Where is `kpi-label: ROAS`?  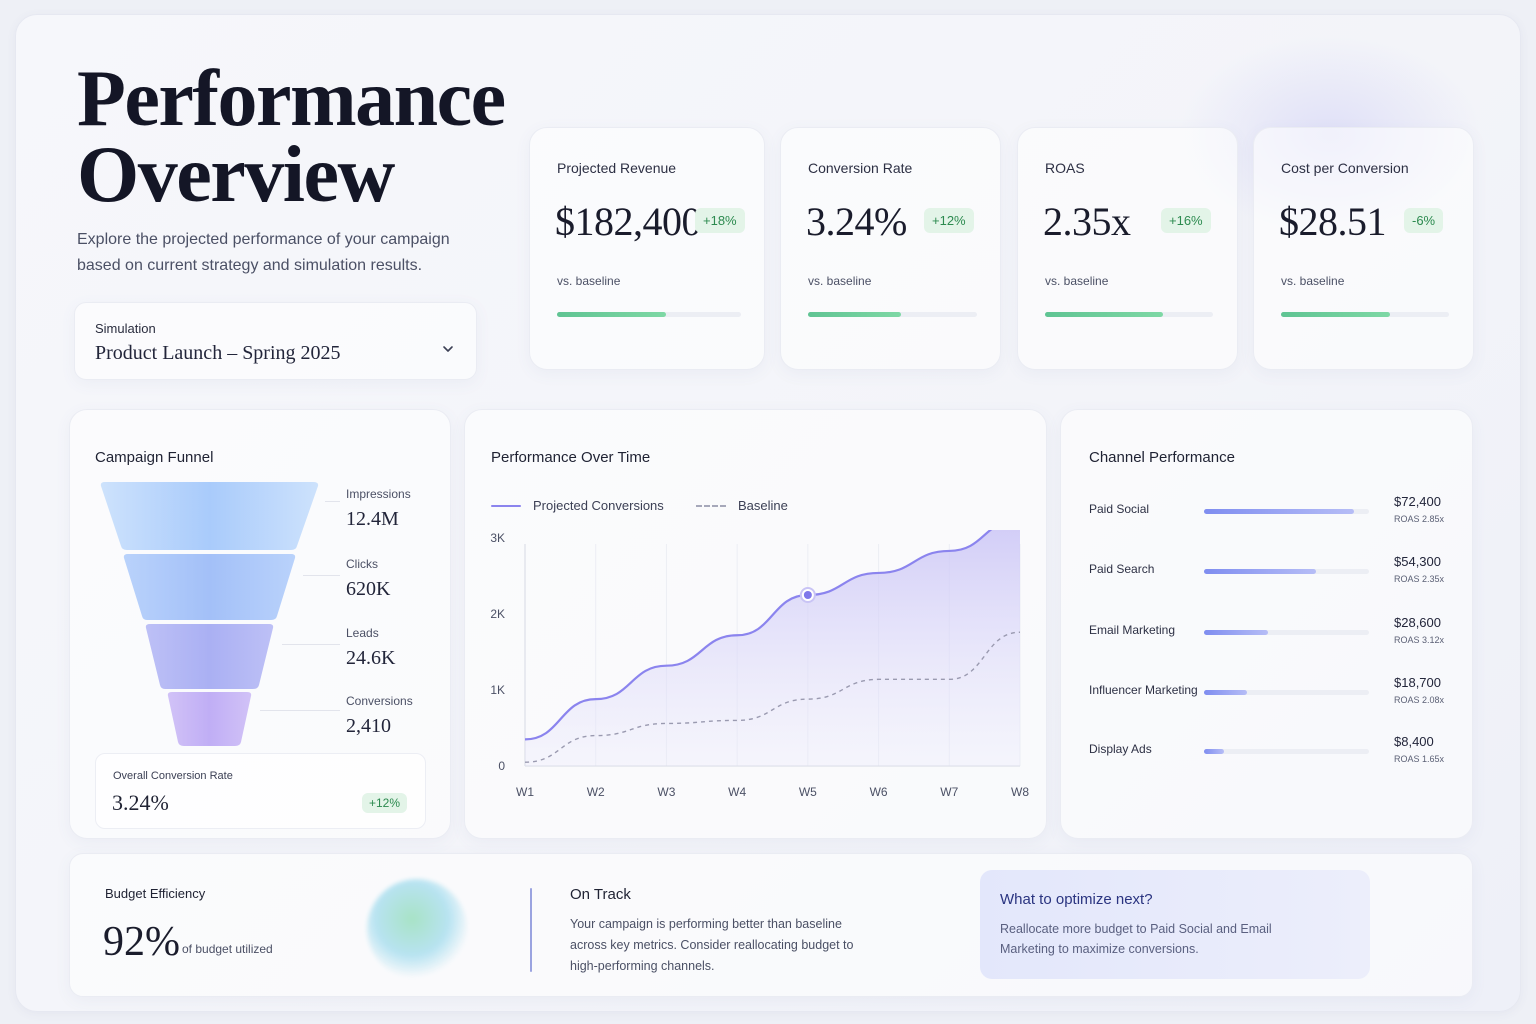
kpi-label: ROAS is located at coordinates (1065, 168).